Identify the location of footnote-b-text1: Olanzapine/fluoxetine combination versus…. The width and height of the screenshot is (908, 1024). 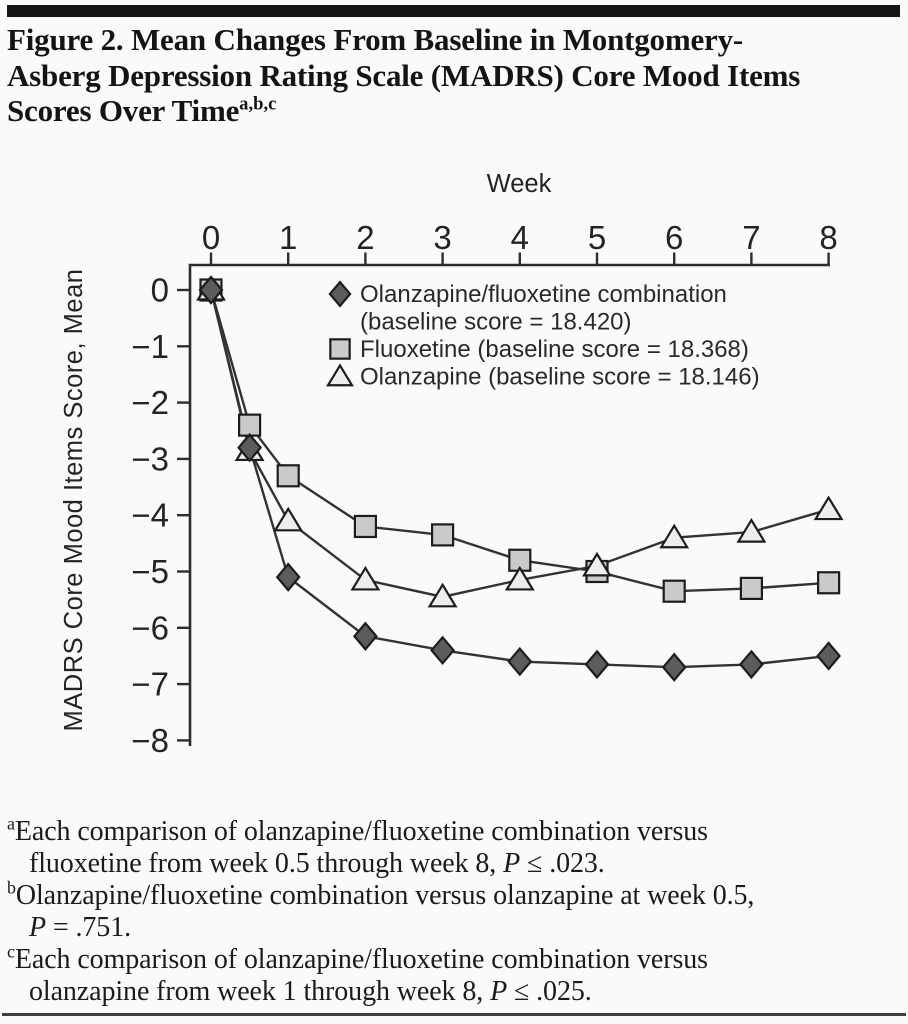
(385, 895).